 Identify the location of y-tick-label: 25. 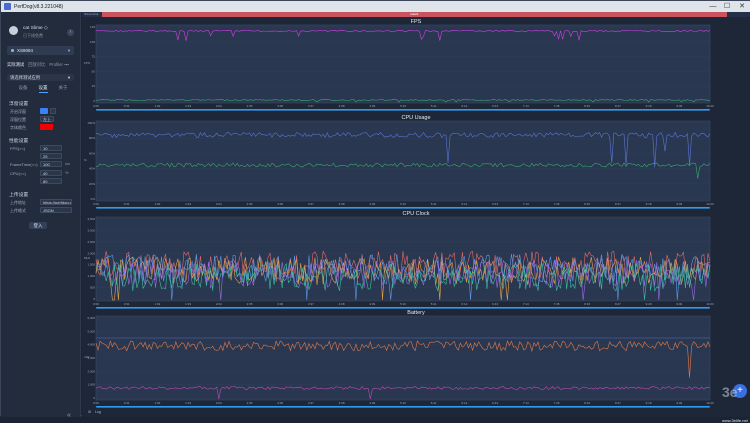
(94, 86).